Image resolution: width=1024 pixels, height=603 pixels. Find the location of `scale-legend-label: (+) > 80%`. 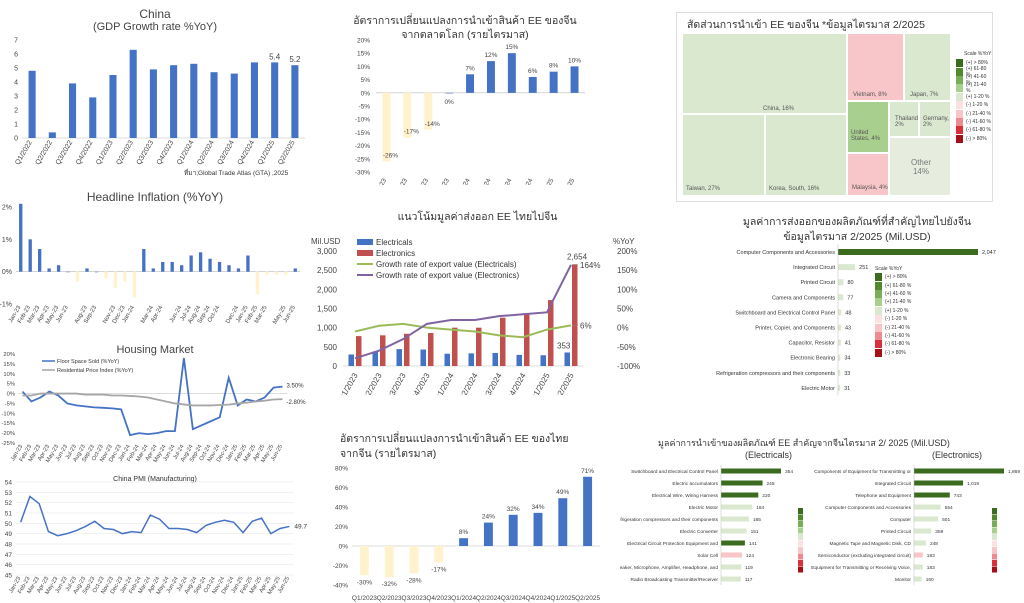

scale-legend-label: (+) > 80% is located at coordinates (977, 63).